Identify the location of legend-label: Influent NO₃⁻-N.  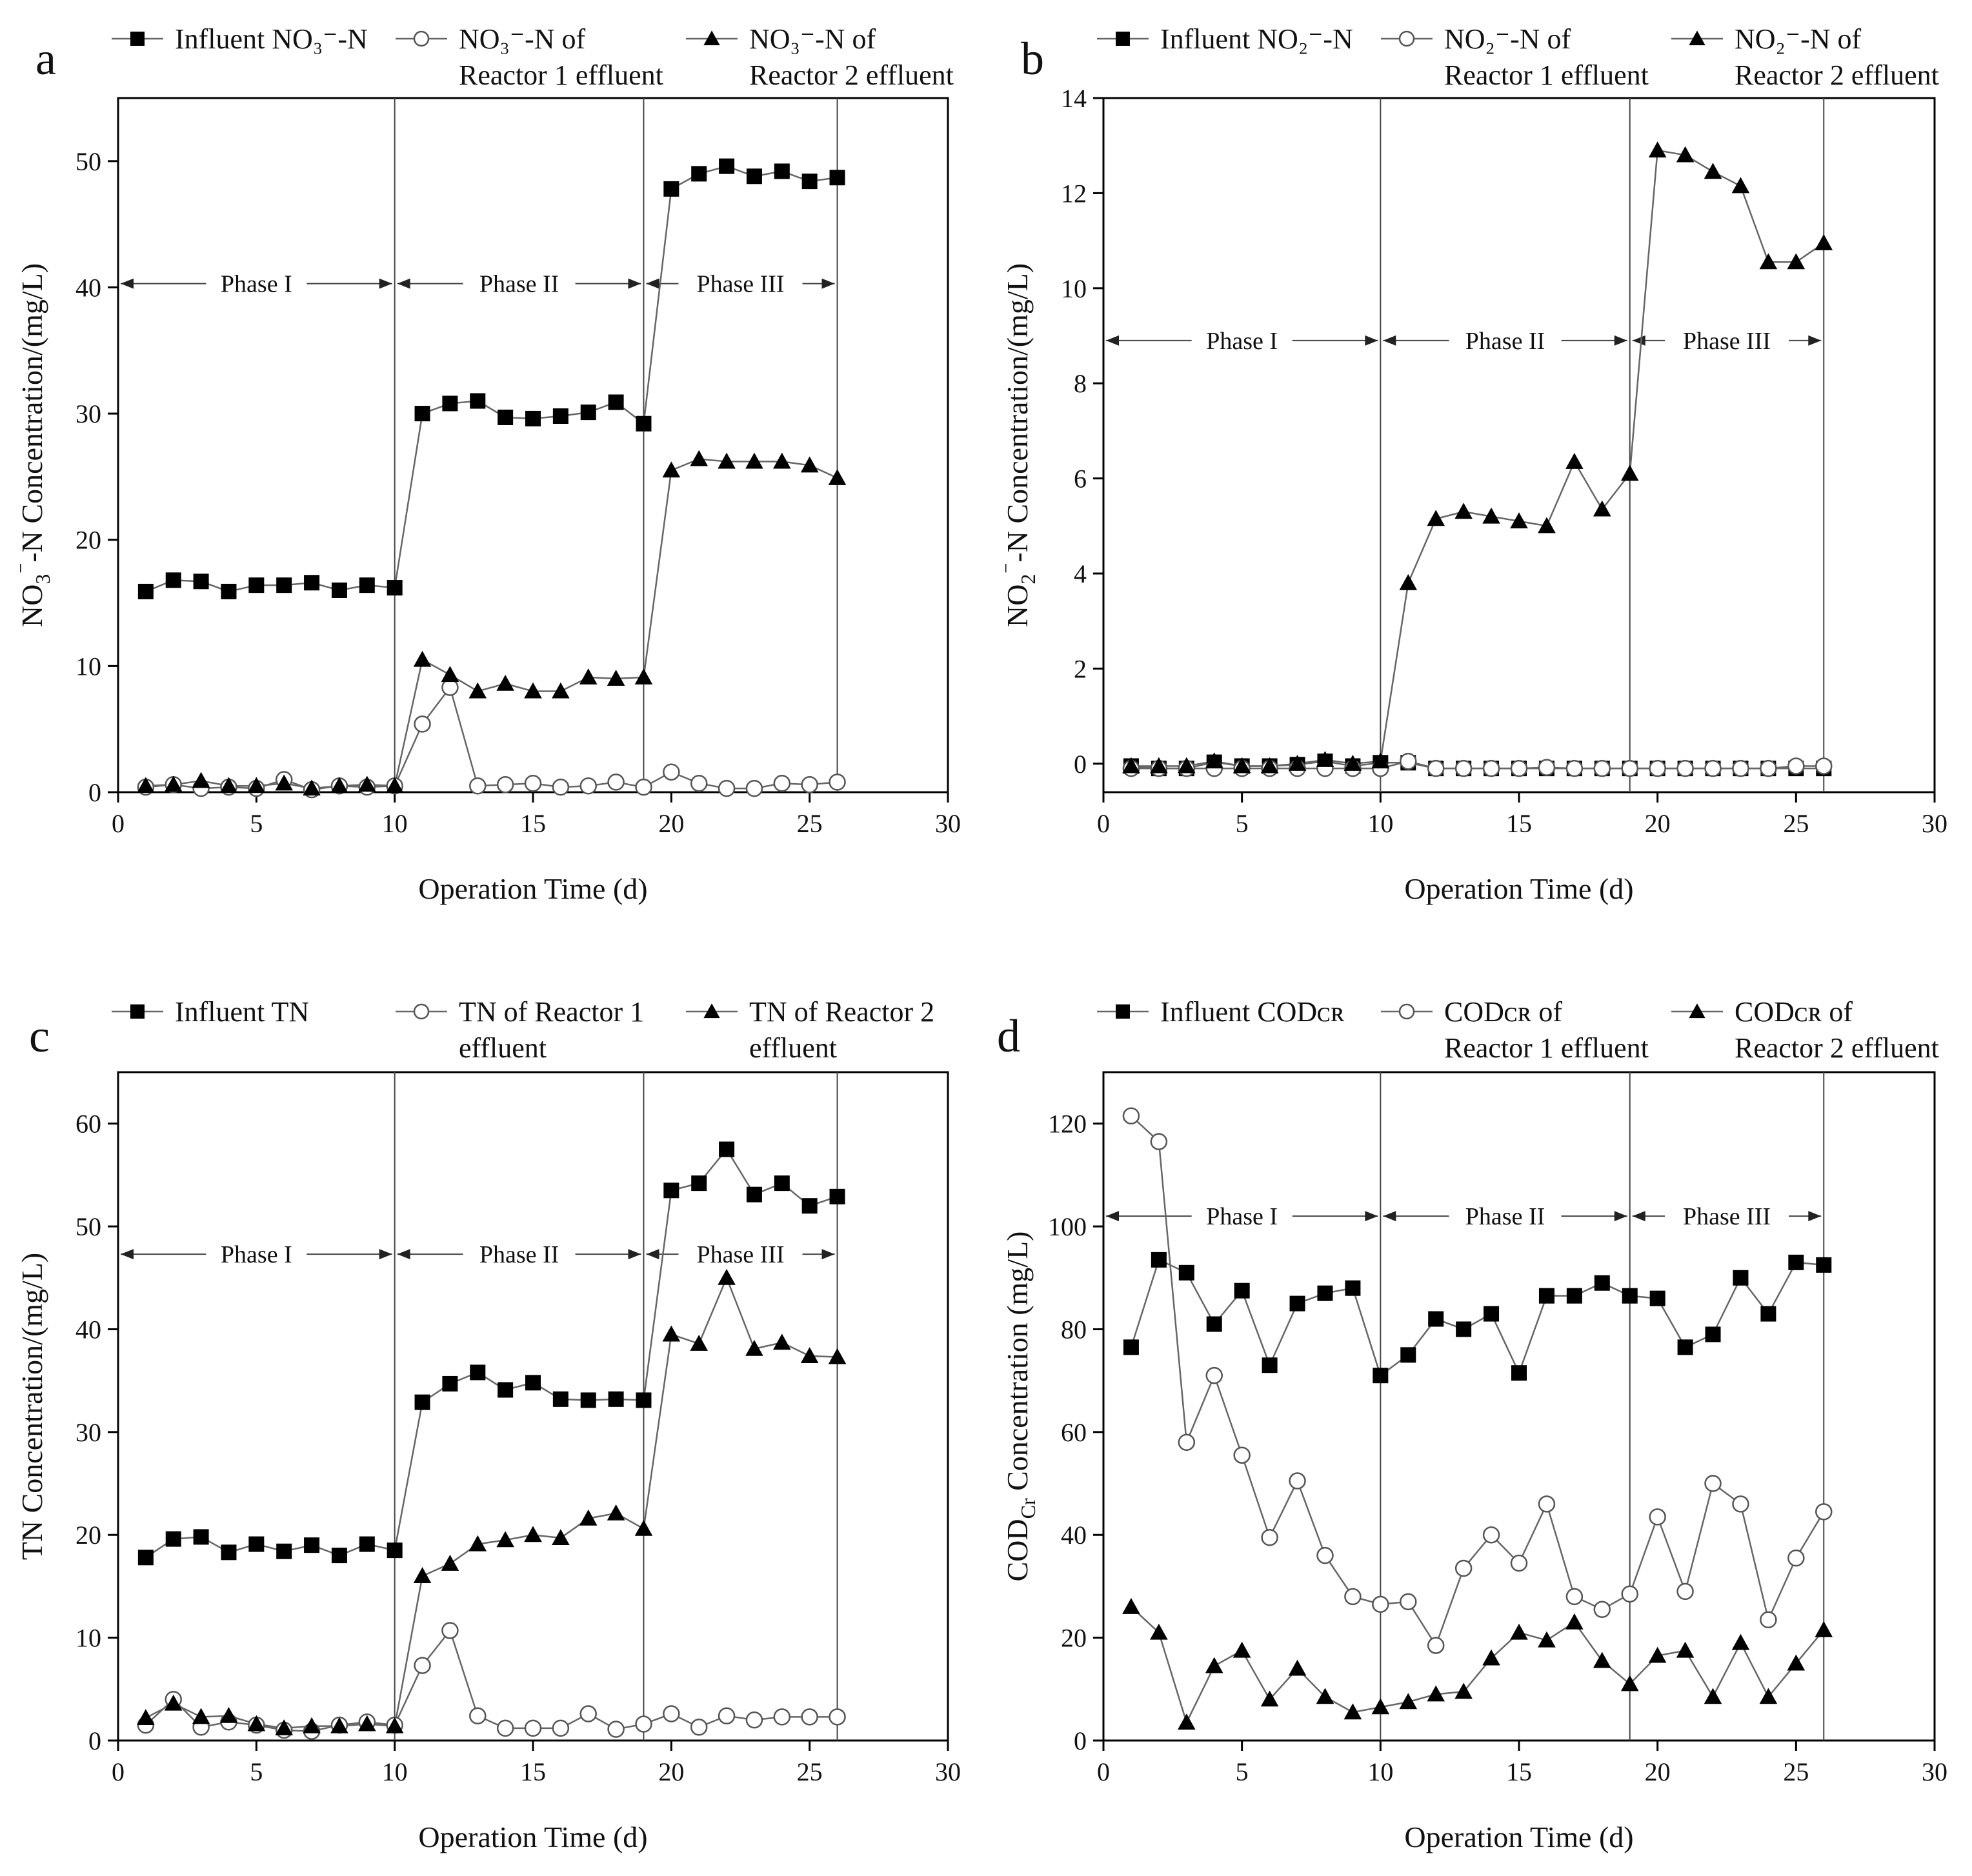
(271, 39).